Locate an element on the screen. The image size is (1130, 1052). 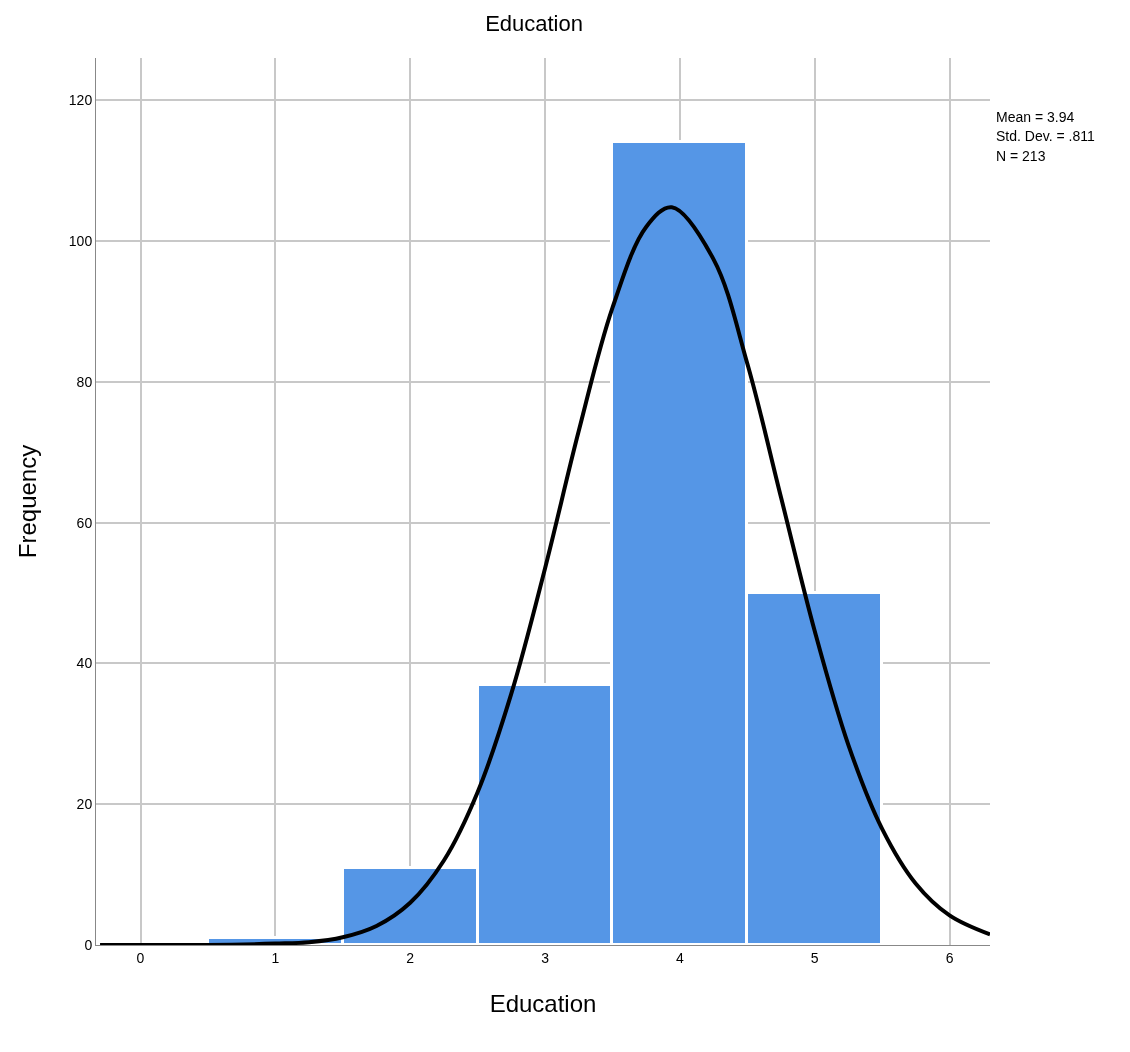
text: Mean = 3.94 is located at coordinates (1035, 117).